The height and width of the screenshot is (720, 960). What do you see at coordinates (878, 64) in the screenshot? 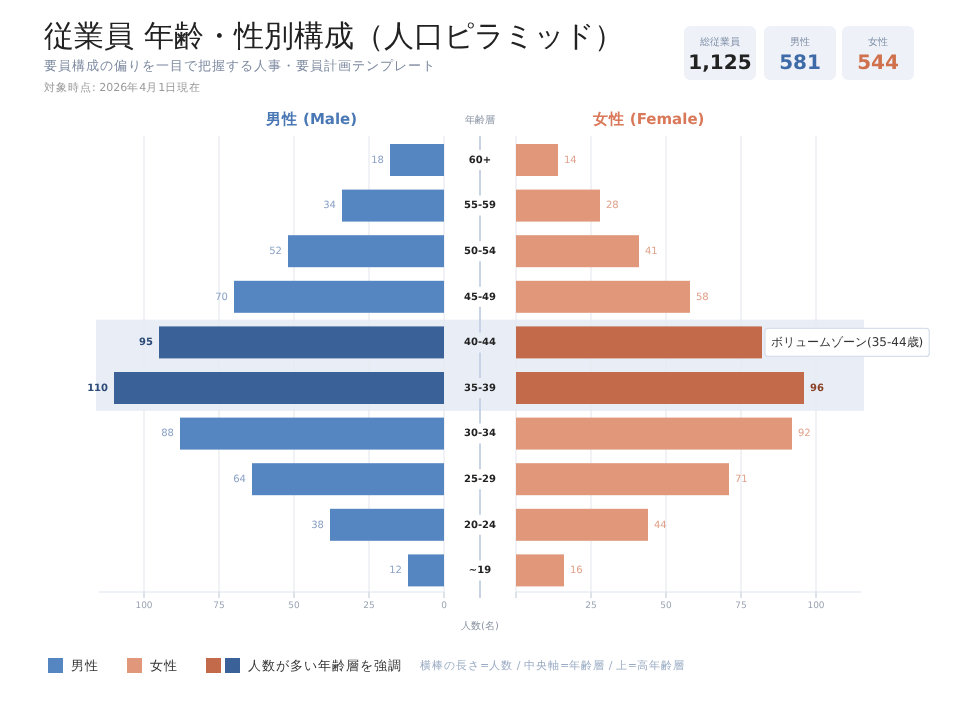
I see `text: 544` at bounding box center [878, 64].